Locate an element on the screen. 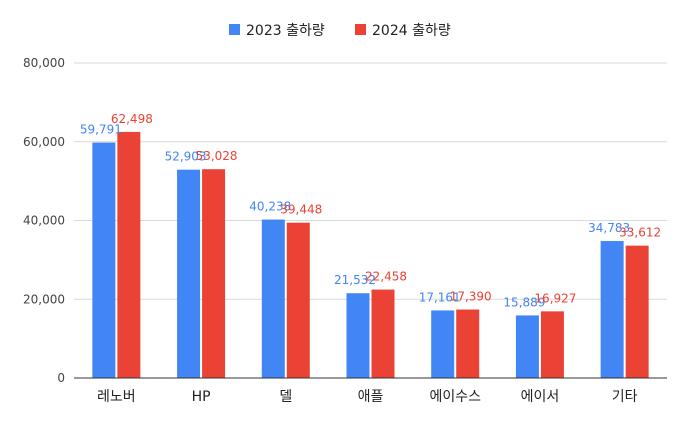 The height and width of the screenshot is (427, 689). y-tick-label: 80,000 is located at coordinates (44, 63).